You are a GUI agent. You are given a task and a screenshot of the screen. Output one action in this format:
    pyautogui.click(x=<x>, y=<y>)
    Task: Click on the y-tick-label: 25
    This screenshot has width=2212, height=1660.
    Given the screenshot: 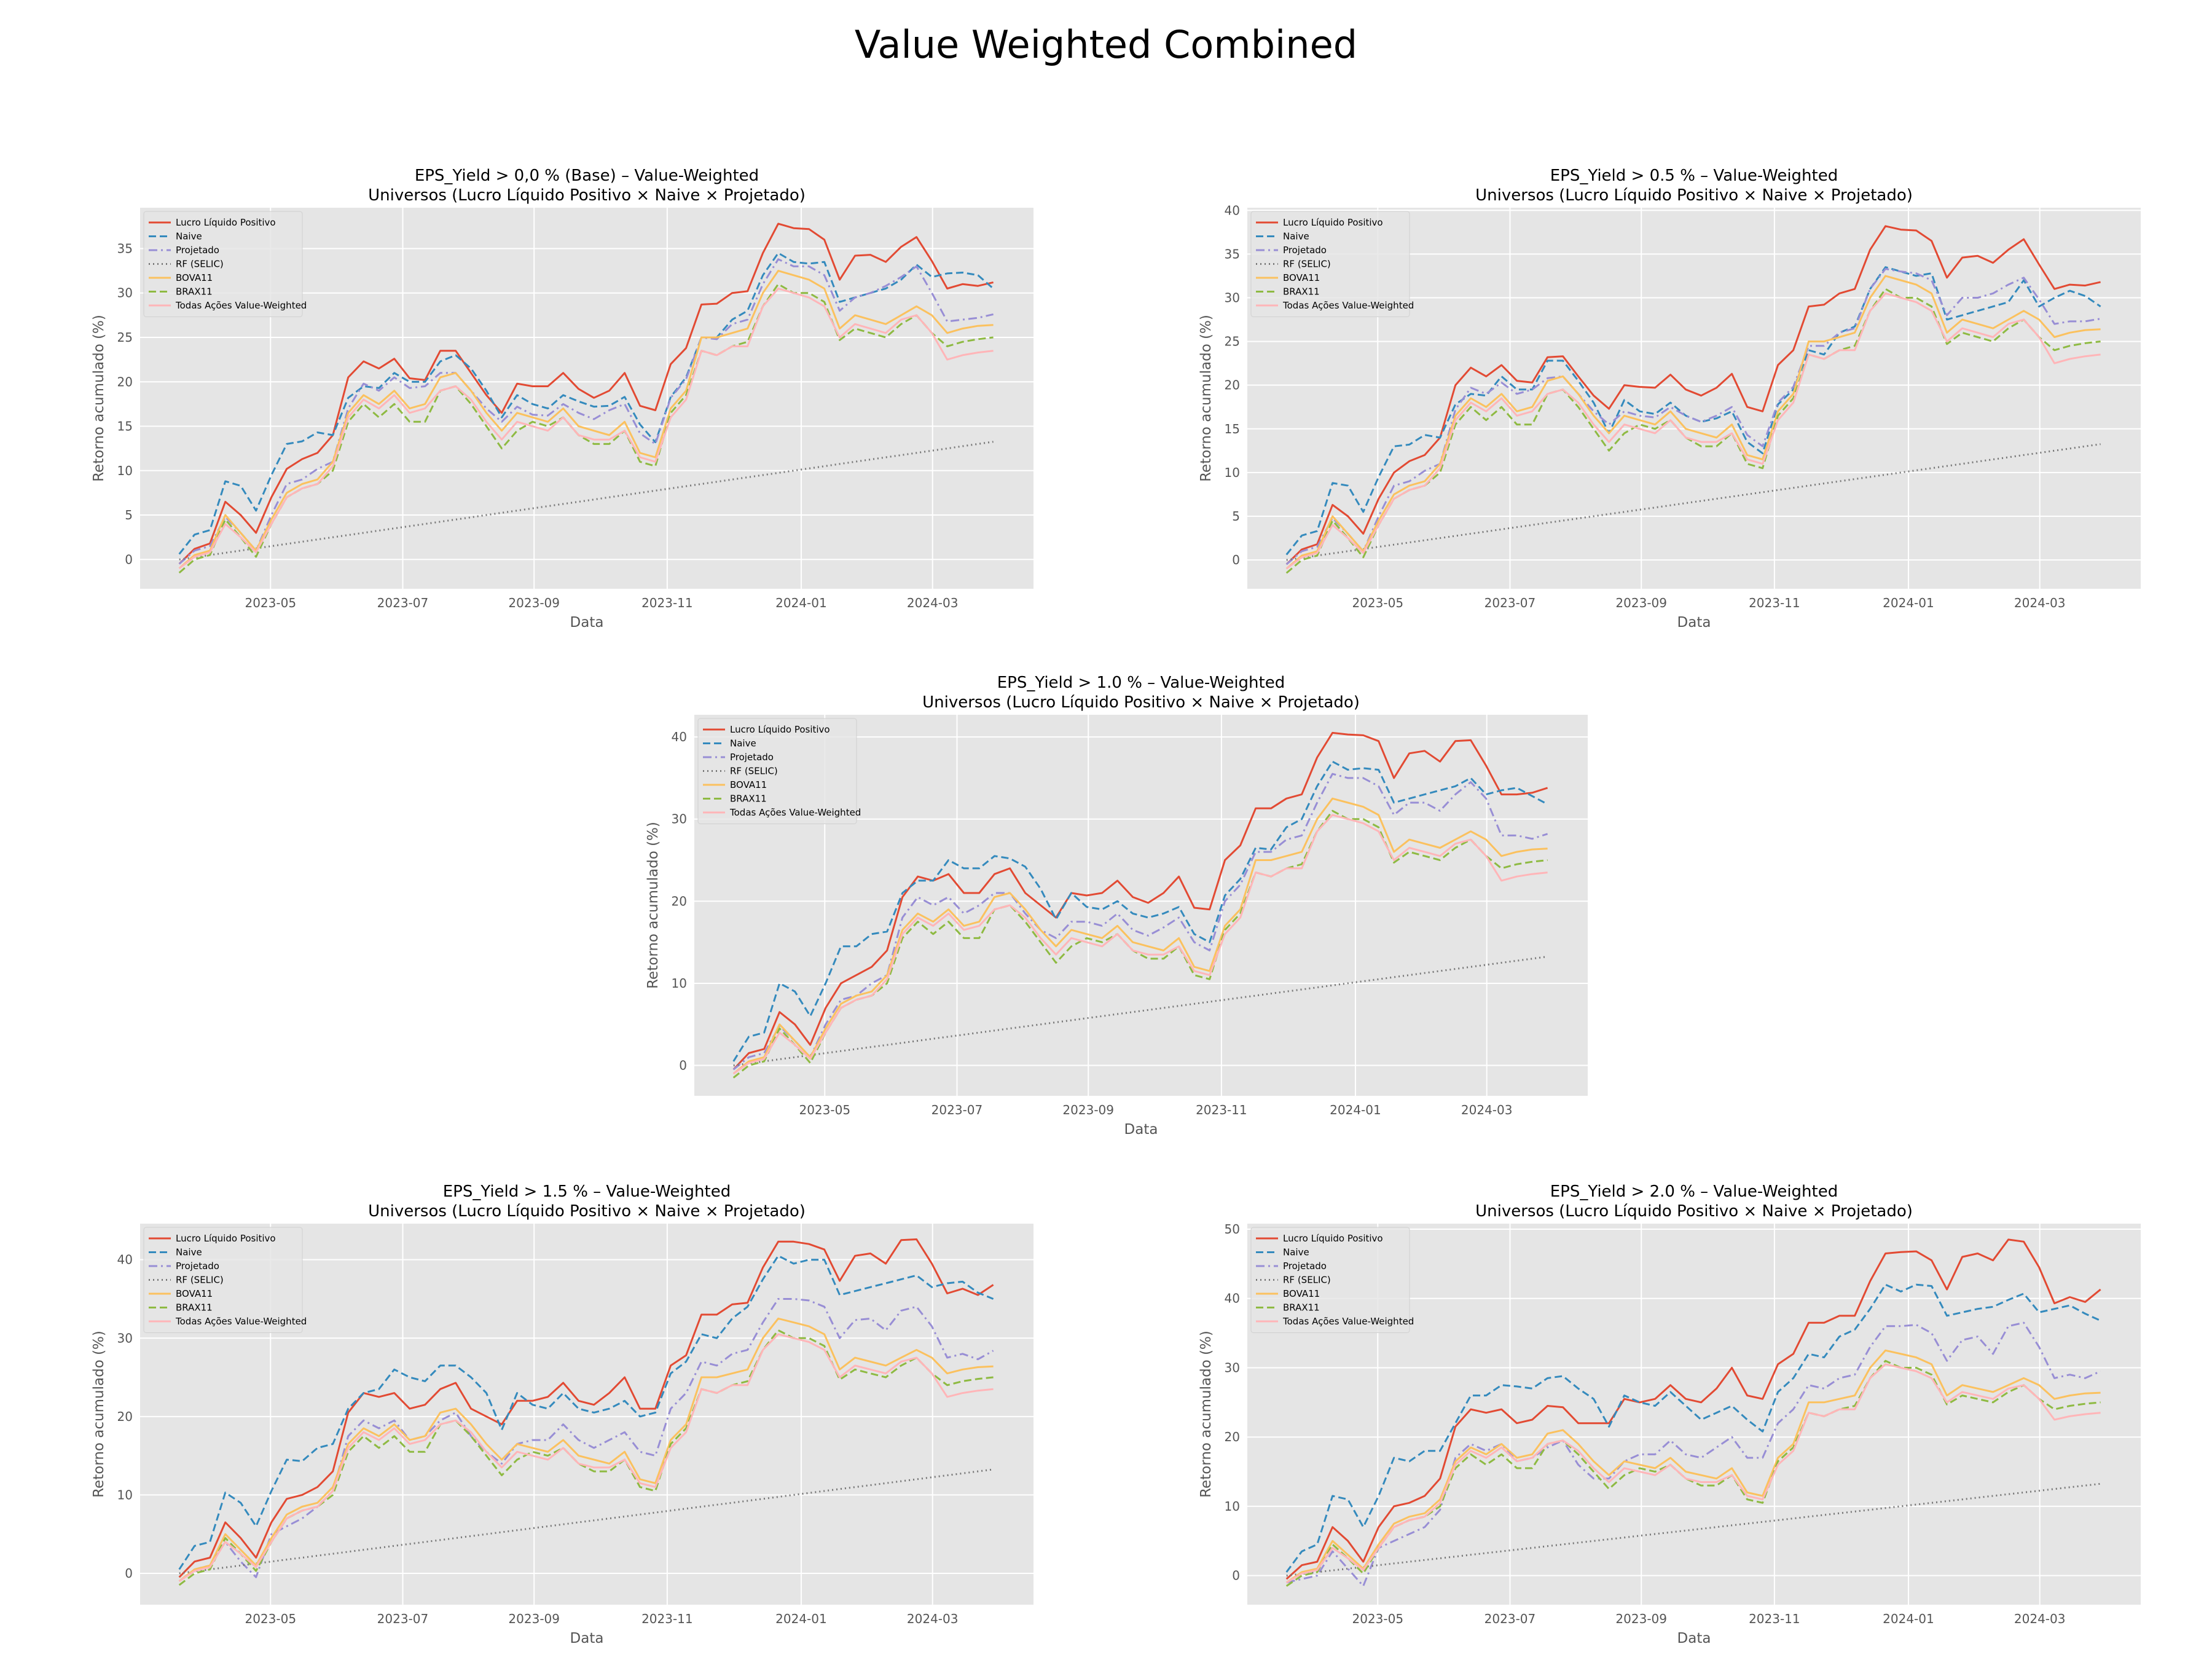 What is the action you would take?
    pyautogui.click(x=1232, y=341)
    